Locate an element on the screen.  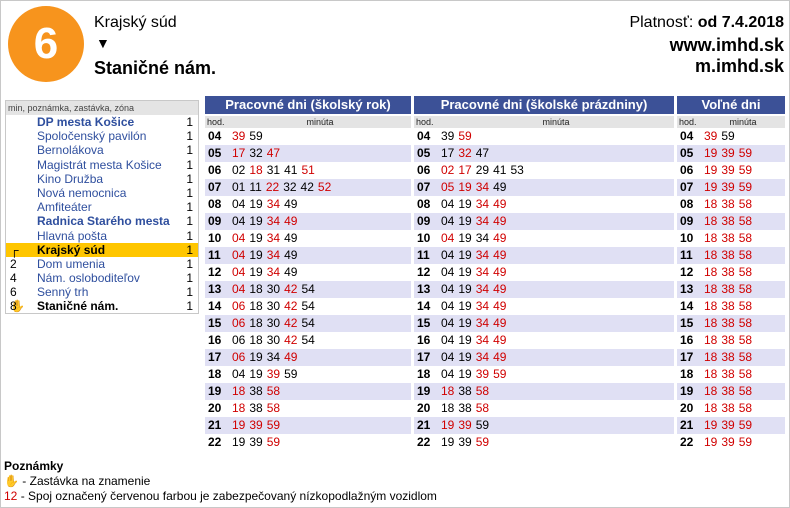
departure-minute: 53 is located at coordinates (517, 170).